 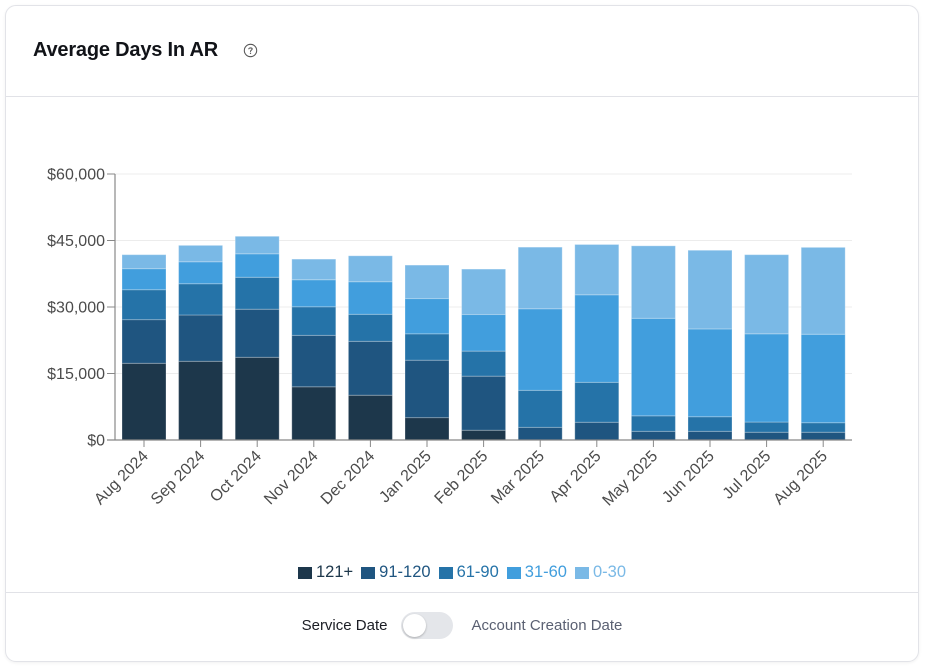 I want to click on service-date-label: Service Date, so click(x=344, y=625).